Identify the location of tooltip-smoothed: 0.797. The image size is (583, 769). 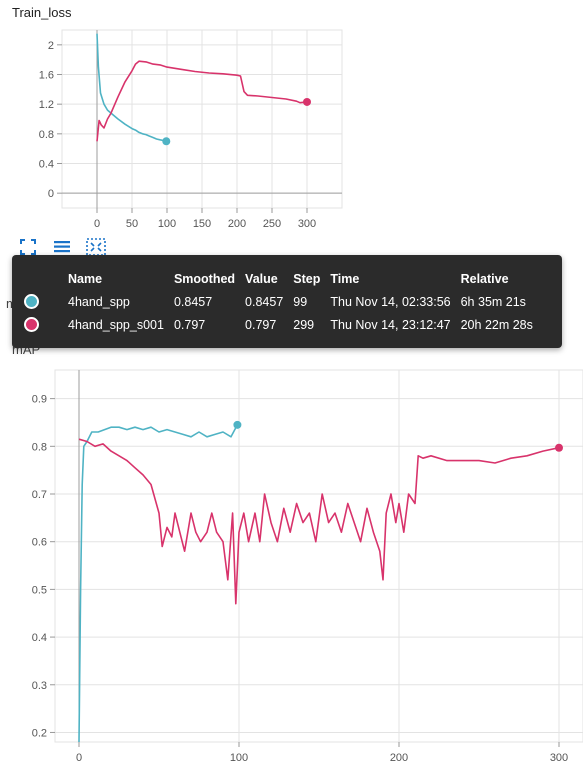
(189, 324).